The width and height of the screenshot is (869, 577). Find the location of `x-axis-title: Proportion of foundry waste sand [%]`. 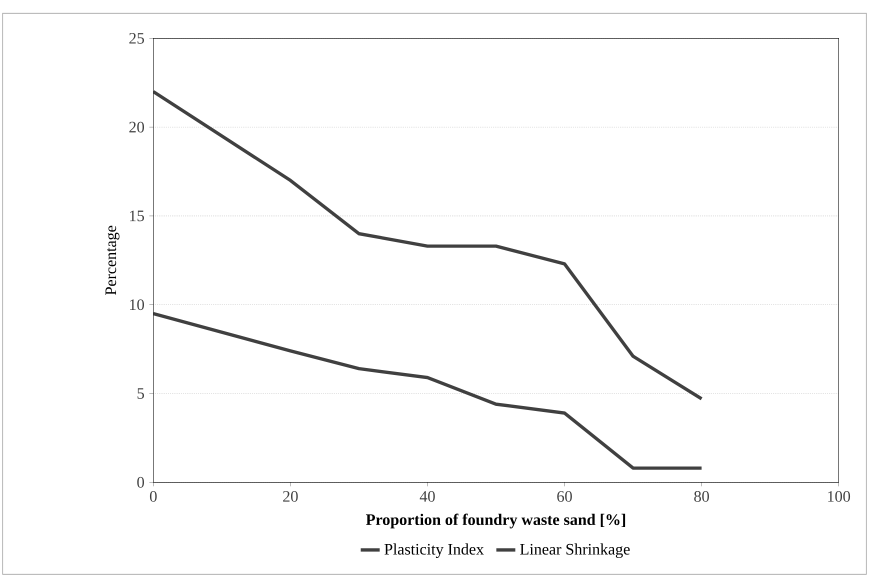

x-axis-title: Proportion of foundry waste sand [%] is located at coordinates (496, 521).